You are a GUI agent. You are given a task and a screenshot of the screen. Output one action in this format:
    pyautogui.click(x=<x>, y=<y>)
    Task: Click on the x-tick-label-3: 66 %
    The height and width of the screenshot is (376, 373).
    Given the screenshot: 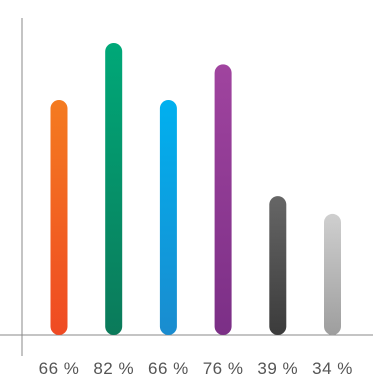 What is the action you would take?
    pyautogui.click(x=168, y=367)
    